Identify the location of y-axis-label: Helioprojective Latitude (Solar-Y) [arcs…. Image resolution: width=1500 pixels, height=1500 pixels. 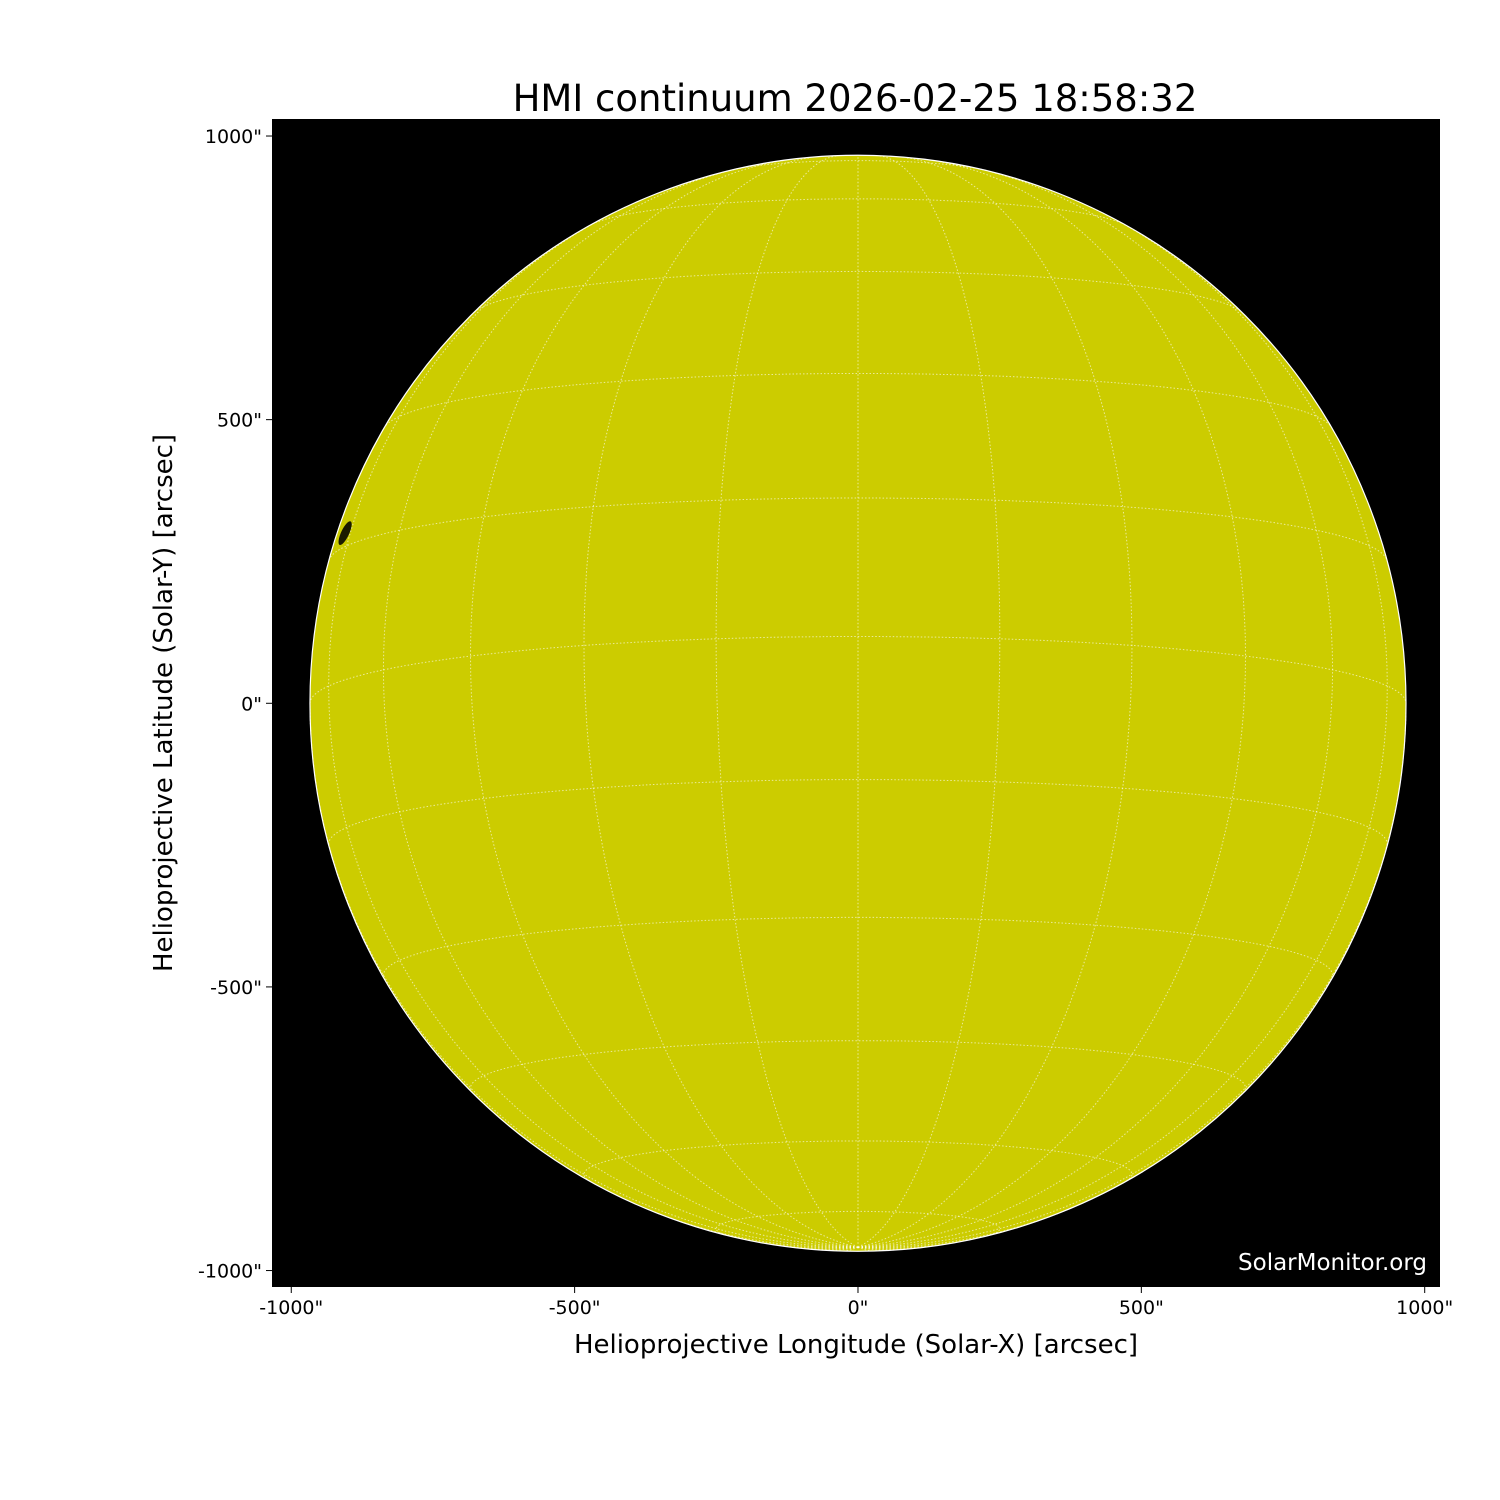
(164, 703).